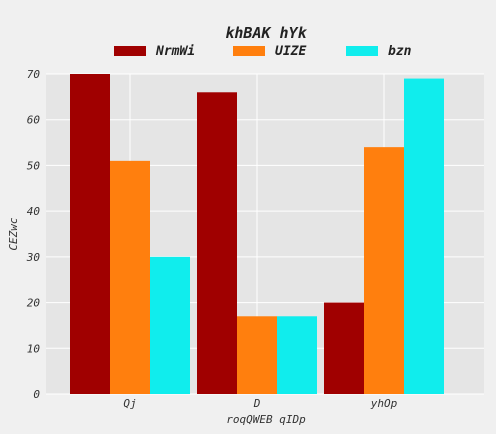 The image size is (496, 434). Describe the element at coordinates (13, 233) in the screenshot. I see `y-axis-label: CEZwc` at that location.